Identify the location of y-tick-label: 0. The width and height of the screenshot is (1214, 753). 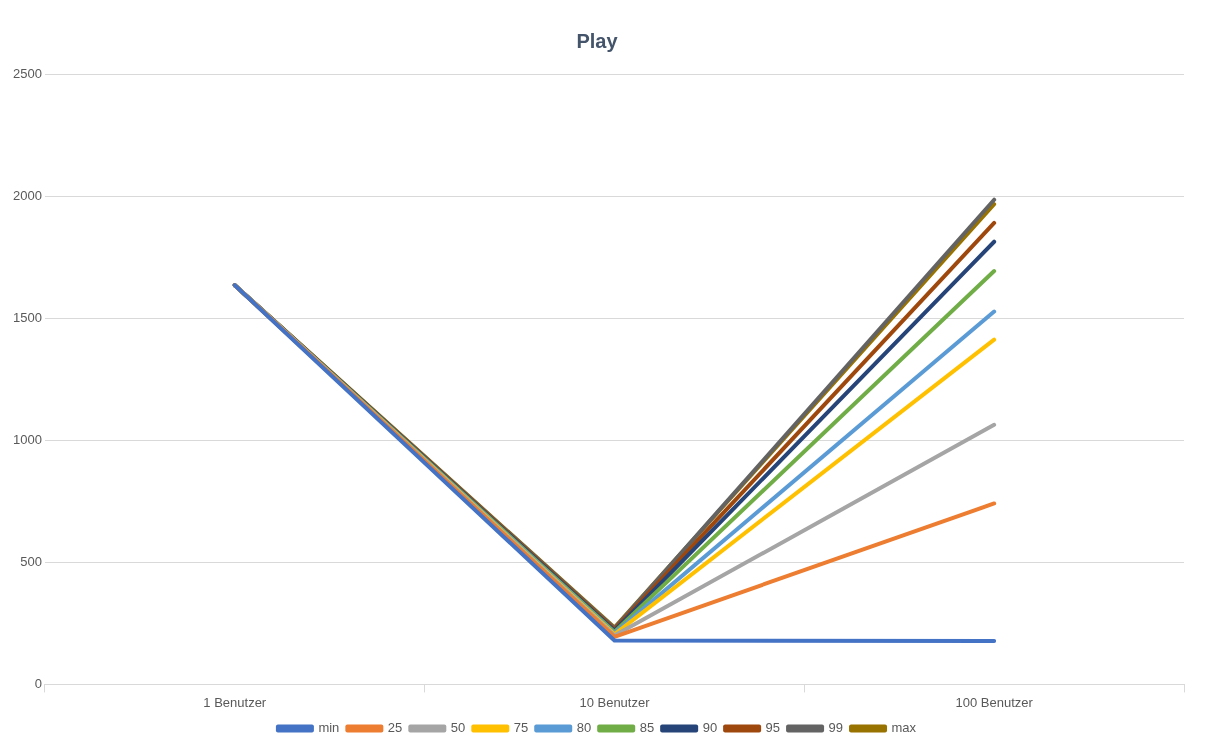
(38, 683).